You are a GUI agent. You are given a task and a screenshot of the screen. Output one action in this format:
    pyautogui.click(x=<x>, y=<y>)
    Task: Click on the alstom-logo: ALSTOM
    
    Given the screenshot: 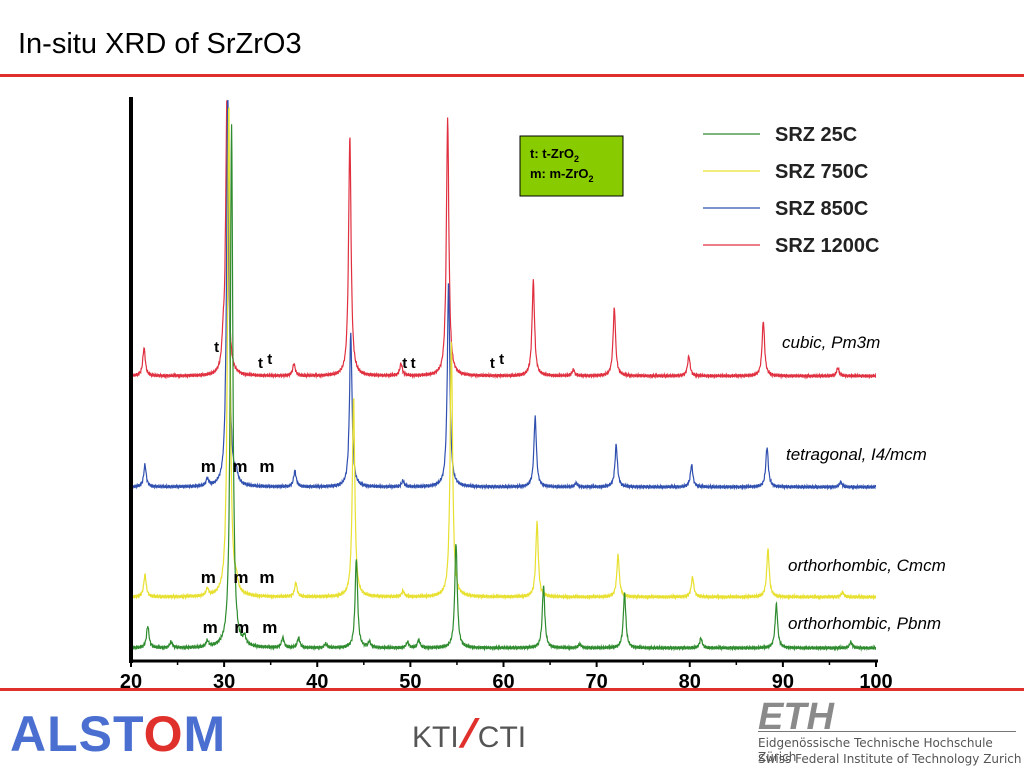 What is the action you would take?
    pyautogui.click(x=118, y=734)
    